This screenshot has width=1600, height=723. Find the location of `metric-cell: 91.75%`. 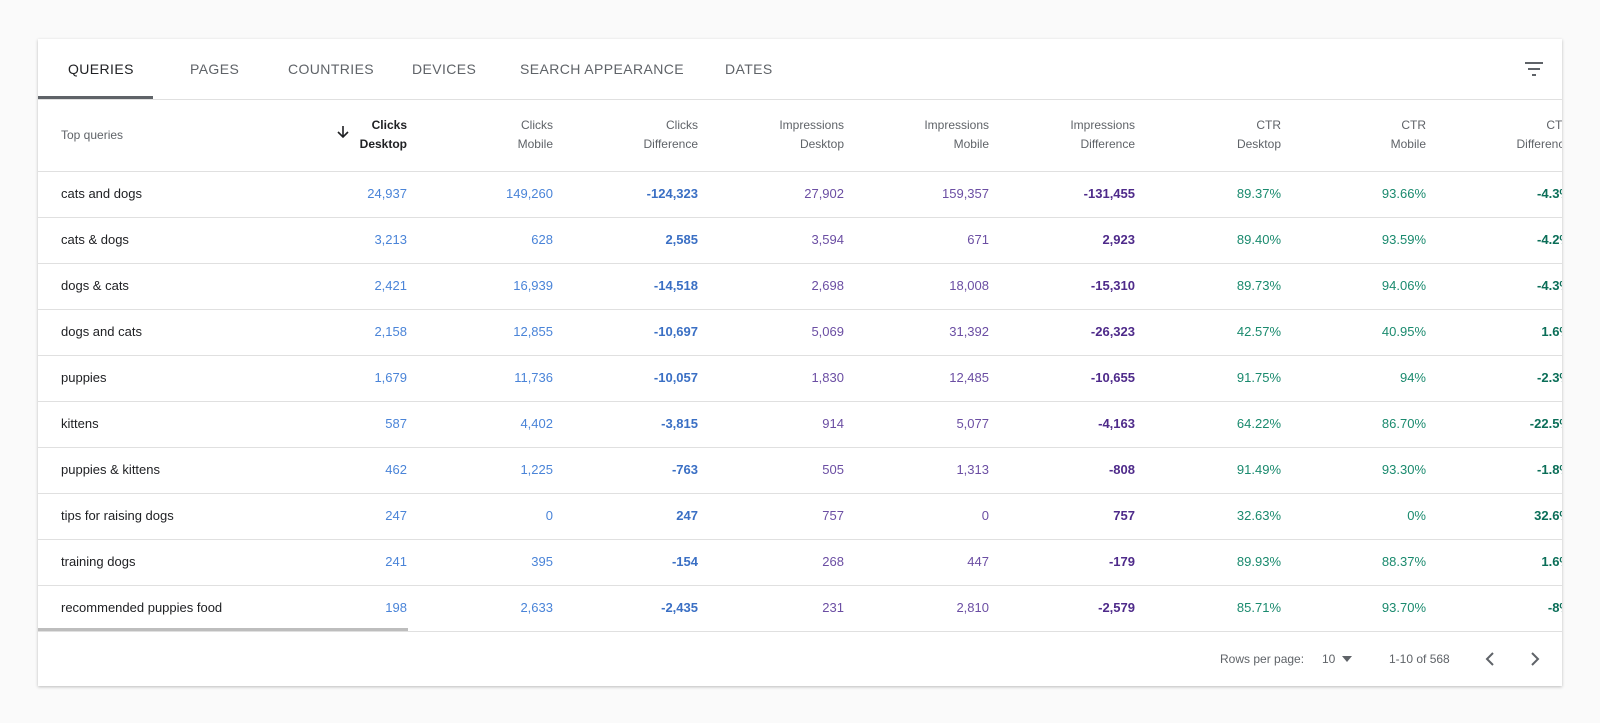

metric-cell: 91.75% is located at coordinates (1258, 377).